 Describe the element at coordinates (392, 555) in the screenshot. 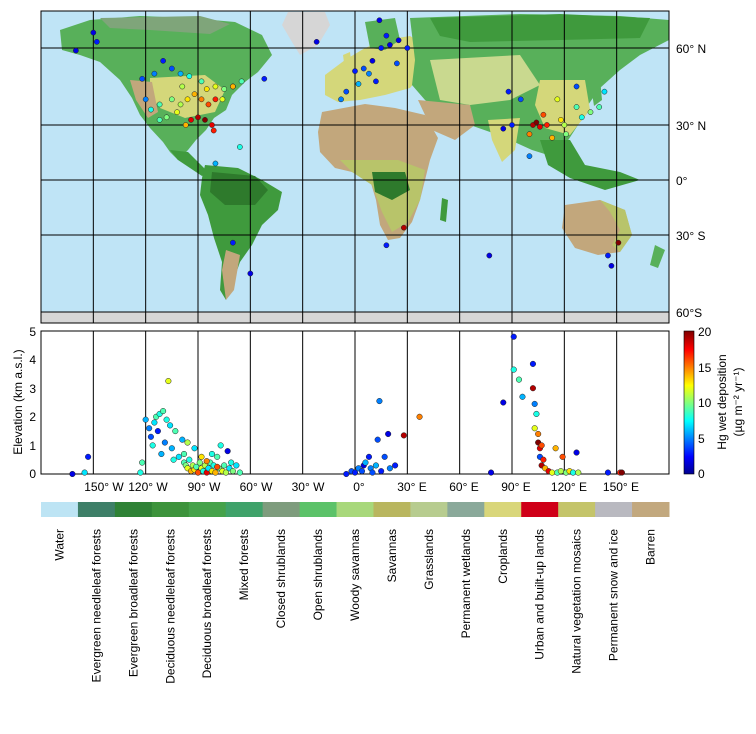

I see `legend-label: Savannas` at that location.